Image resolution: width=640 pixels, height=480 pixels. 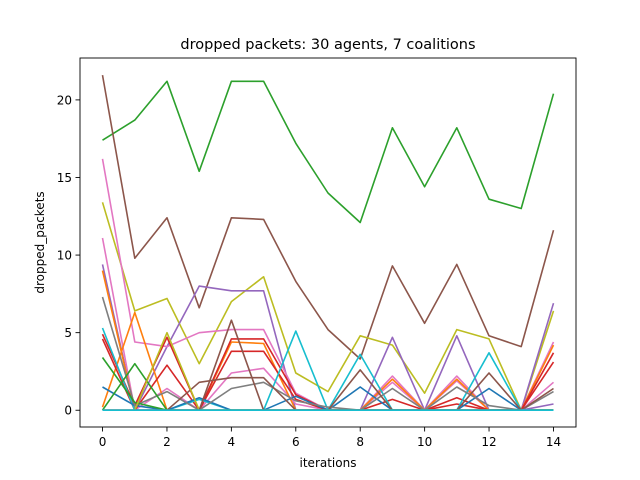 I want to click on y-tick-label: 20, so click(x=64, y=100).